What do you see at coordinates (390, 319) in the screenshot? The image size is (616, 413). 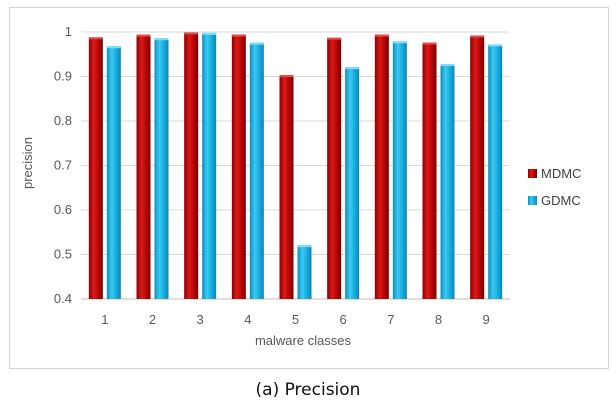 I see `x-tick-label: 7` at bounding box center [390, 319].